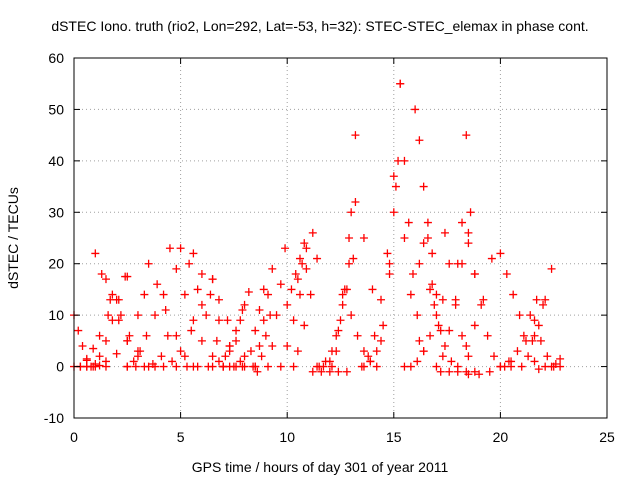  Describe the element at coordinates (320, 467) in the screenshot. I see `x-axis-label: GPS time / hours of day 301 of year 2011` at that location.